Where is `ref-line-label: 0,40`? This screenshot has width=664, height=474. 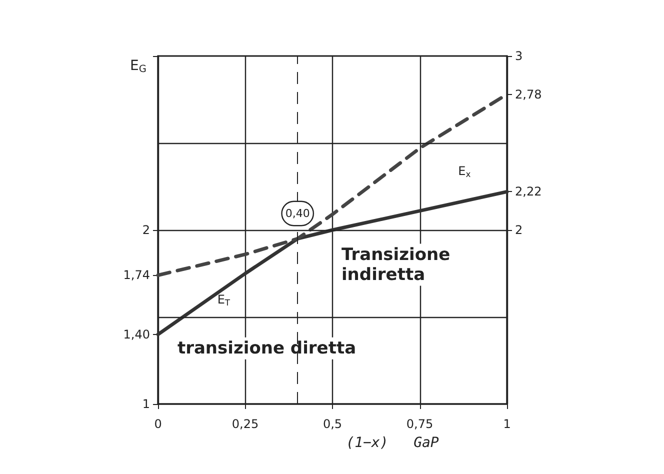
ref-line-label: 0,40 is located at coordinates (297, 213).